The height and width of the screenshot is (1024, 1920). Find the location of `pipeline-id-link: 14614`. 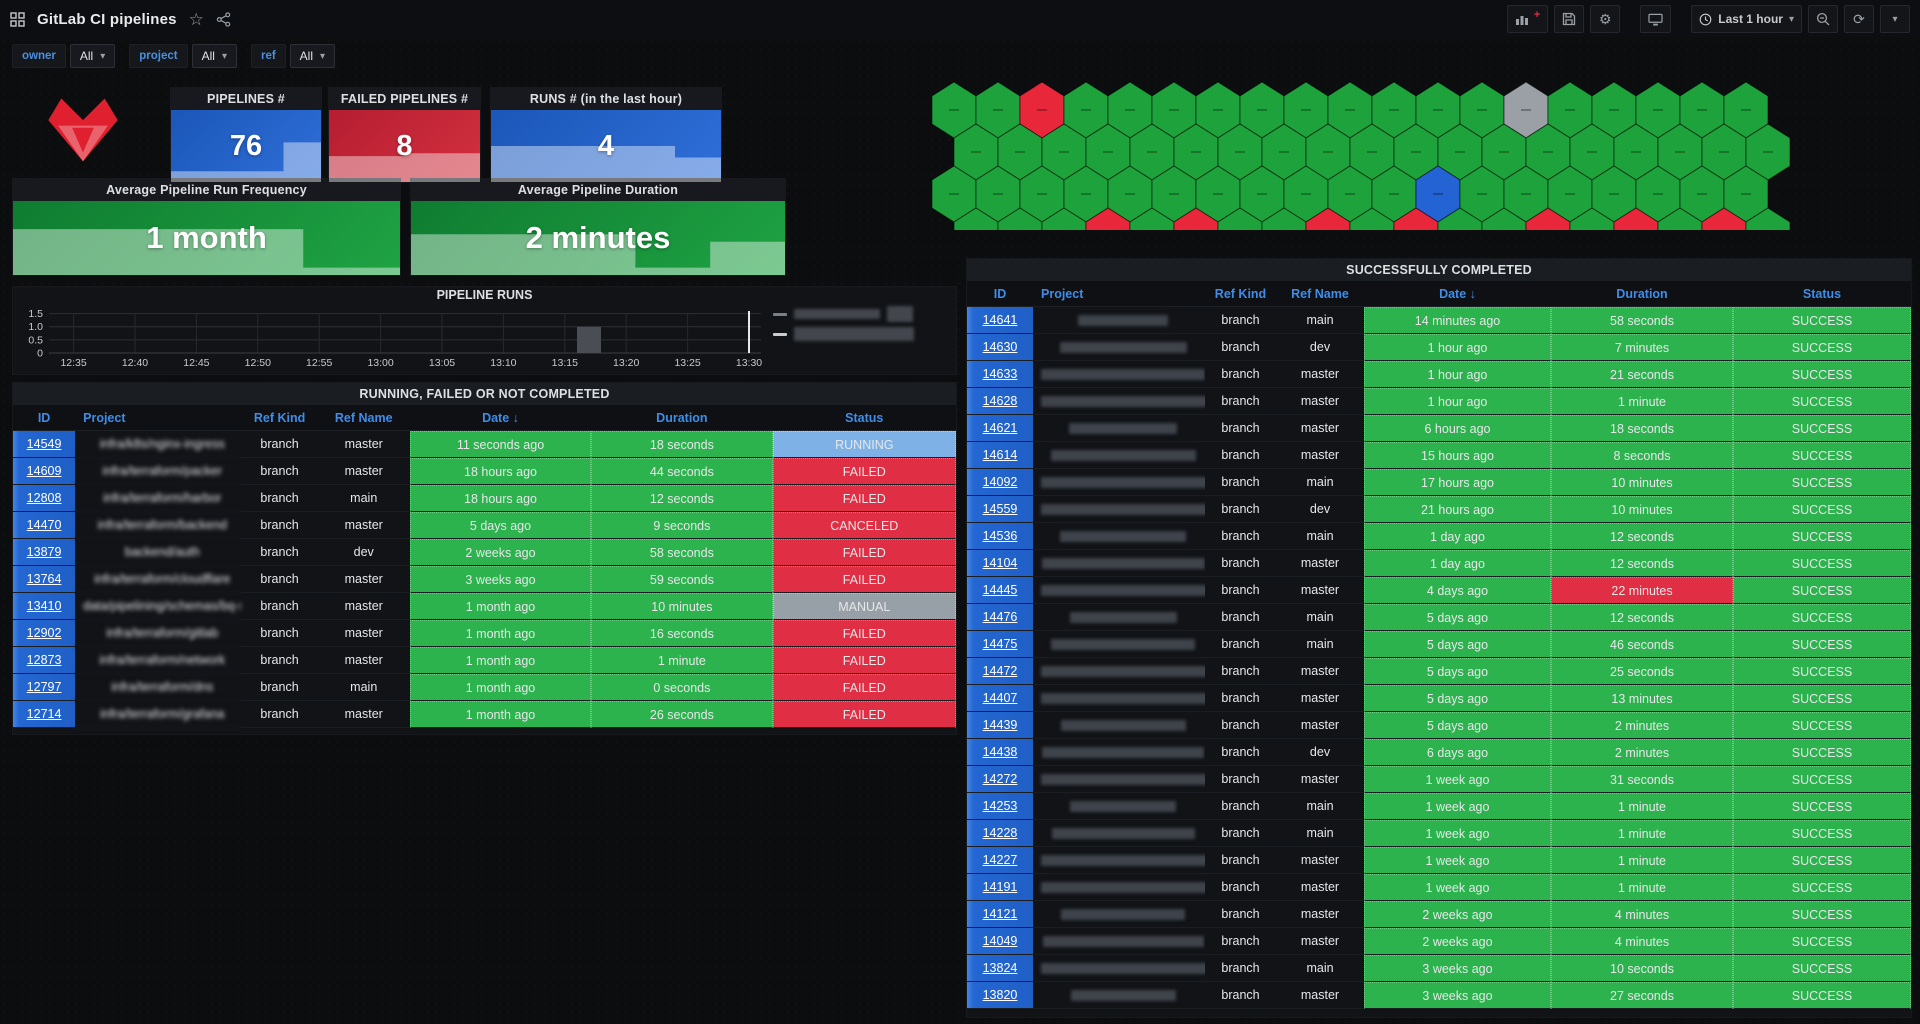

pipeline-id-link: 14614 is located at coordinates (1000, 455).